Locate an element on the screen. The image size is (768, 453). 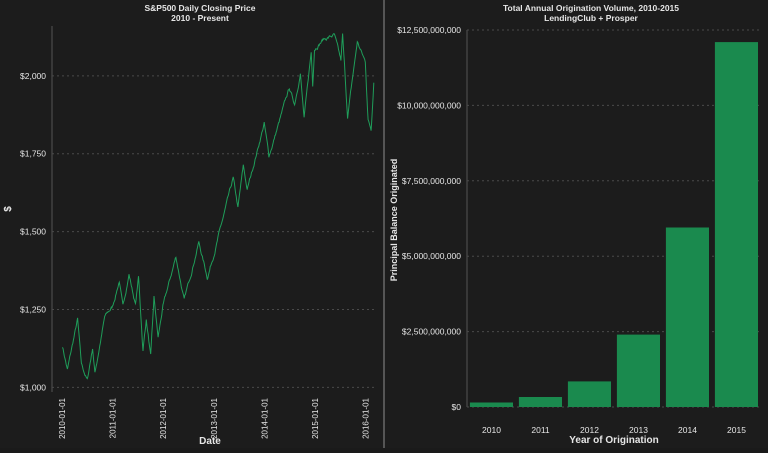
origination-y-tick-label: $5,000,000,000 is located at coordinates (431, 256).